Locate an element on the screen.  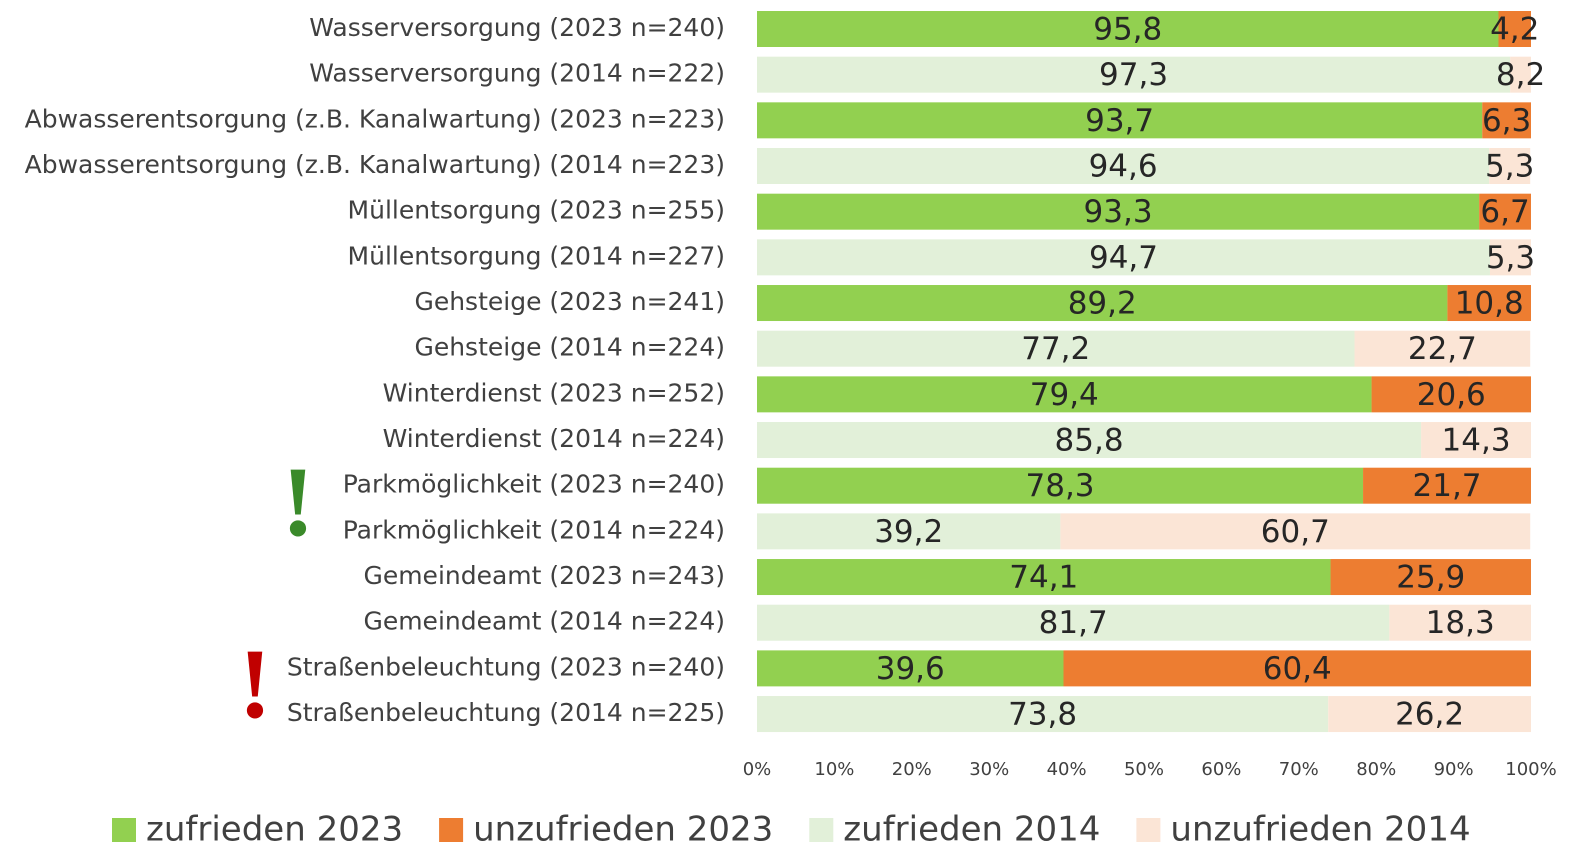
value-label: 78,3 is located at coordinates (1060, 486).